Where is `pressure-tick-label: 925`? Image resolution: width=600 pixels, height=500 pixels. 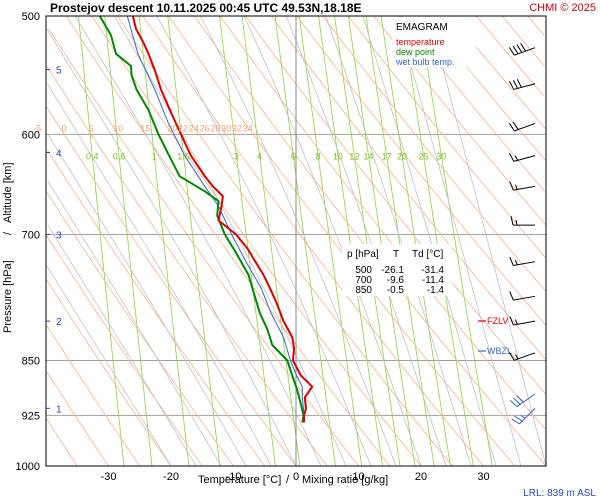 pressure-tick-label: 925 is located at coordinates (31, 416).